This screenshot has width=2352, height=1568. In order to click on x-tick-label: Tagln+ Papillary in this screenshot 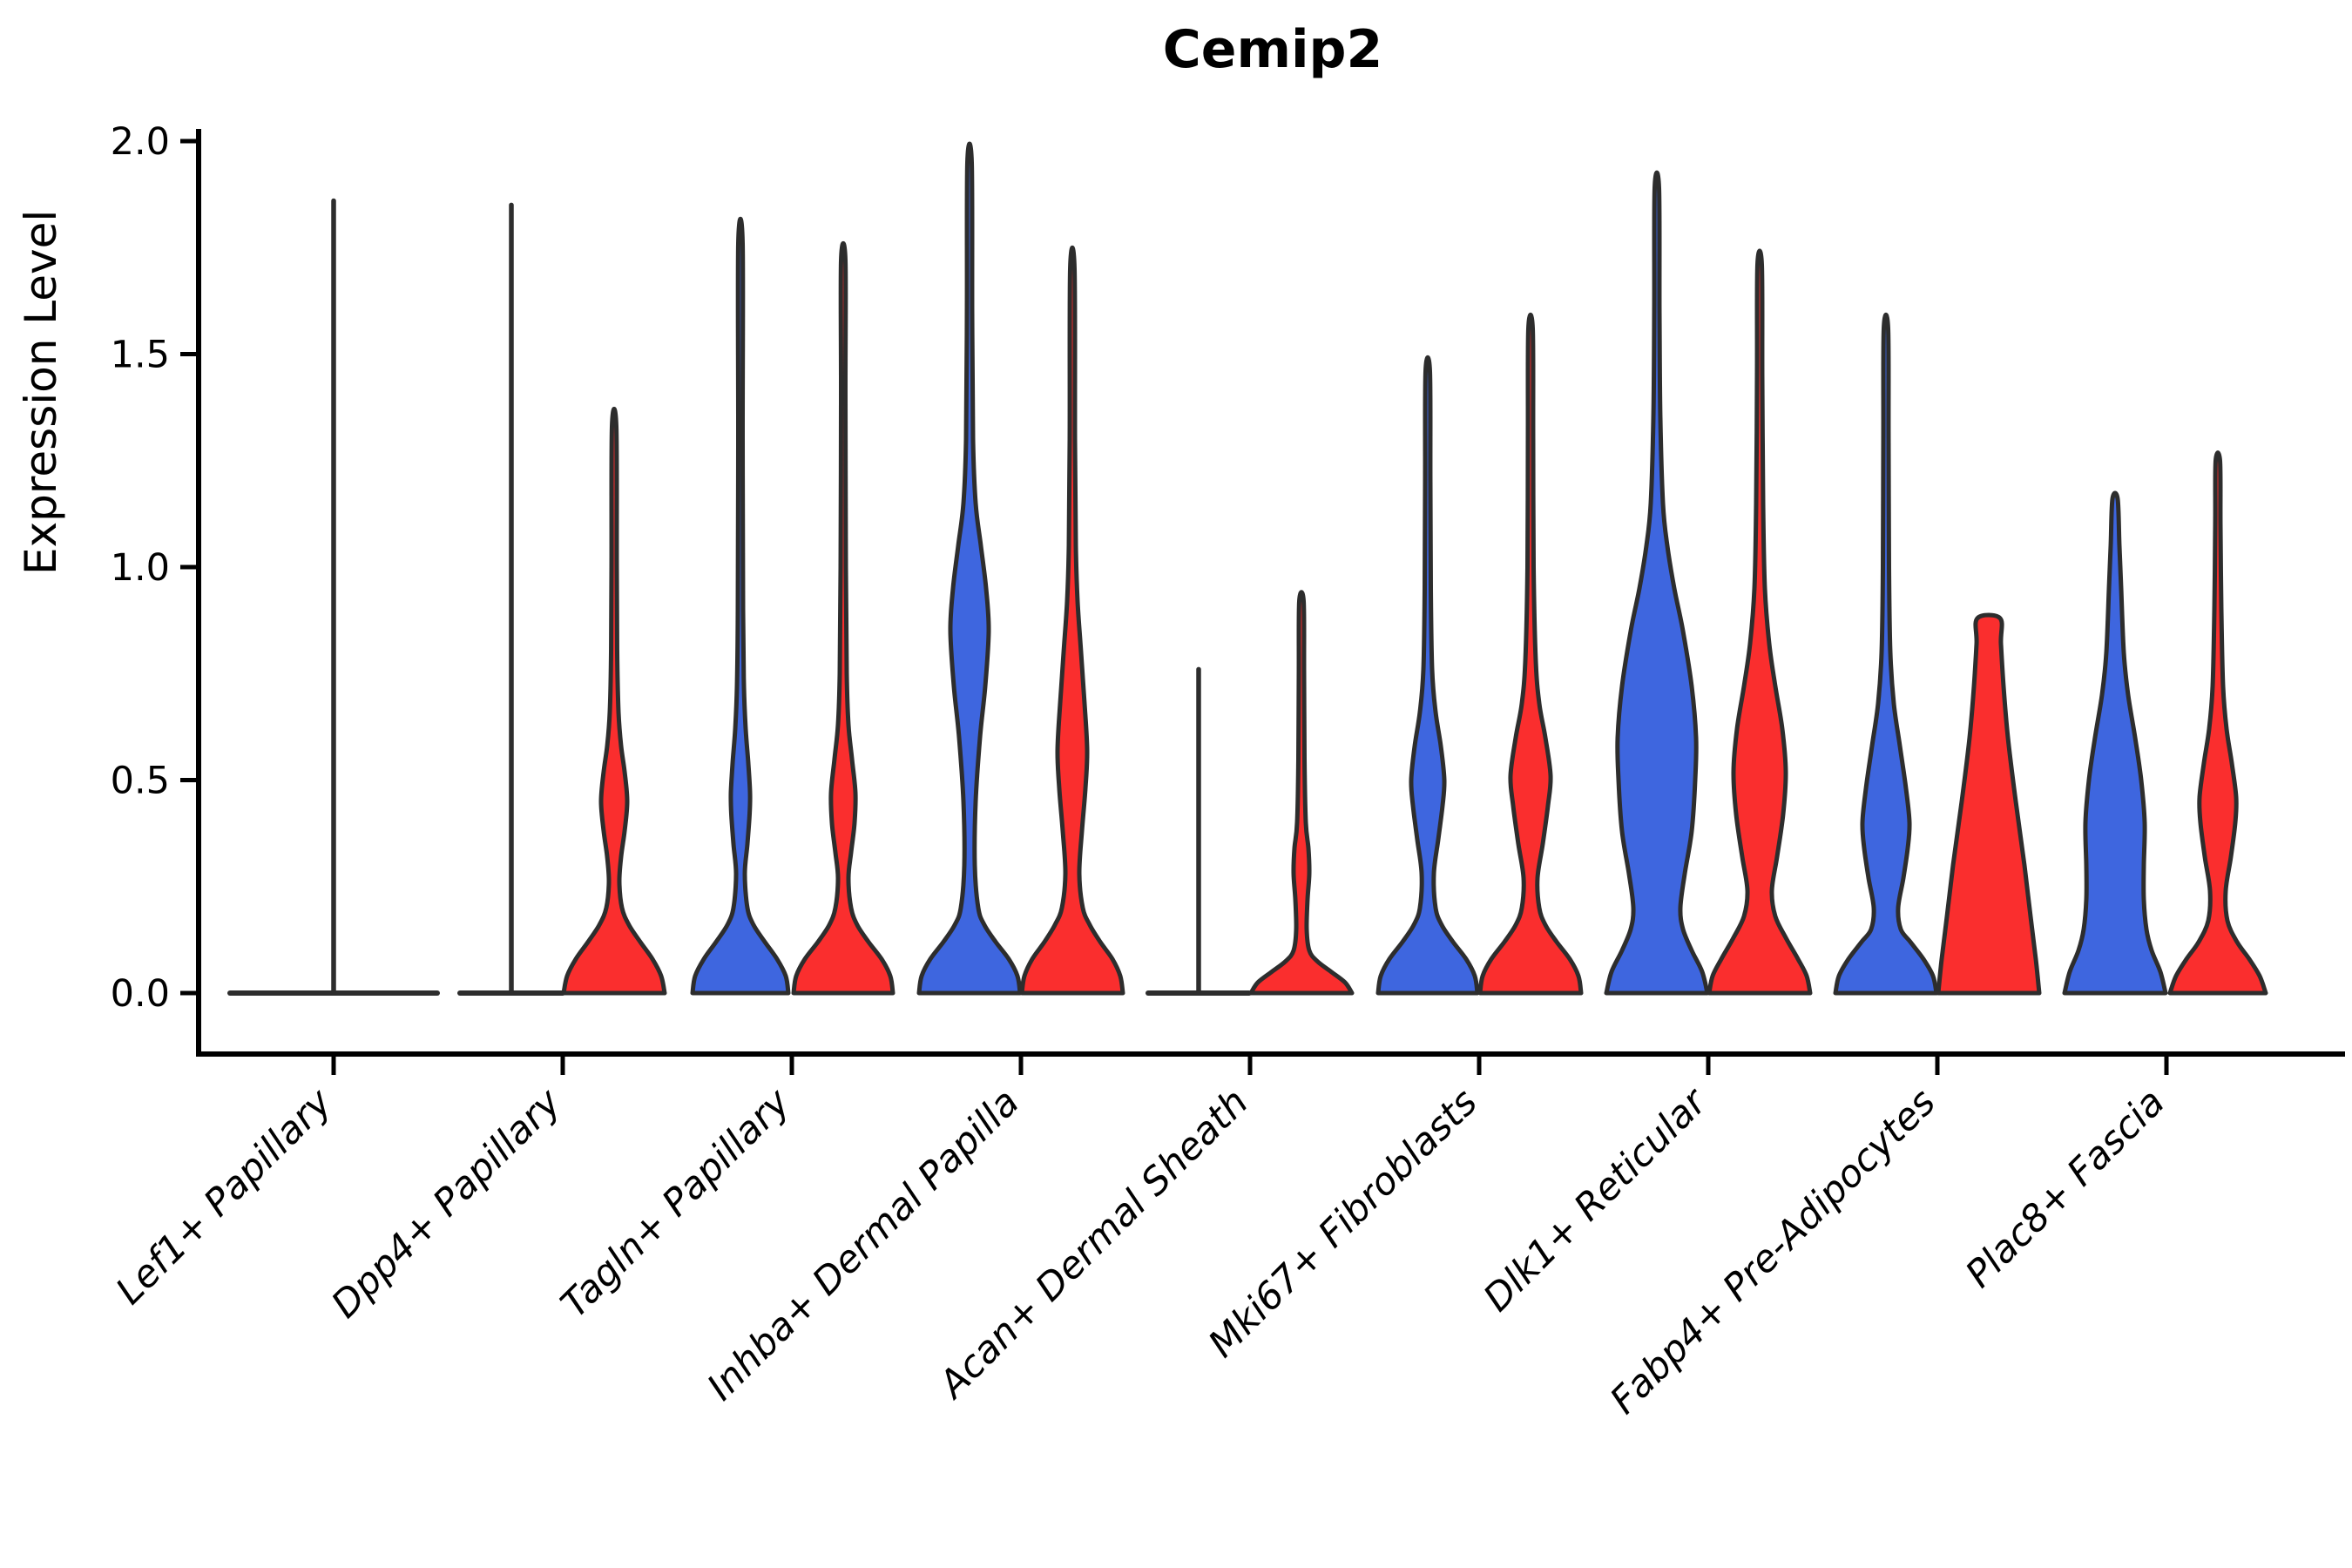, I will do `click(677, 1203)`.